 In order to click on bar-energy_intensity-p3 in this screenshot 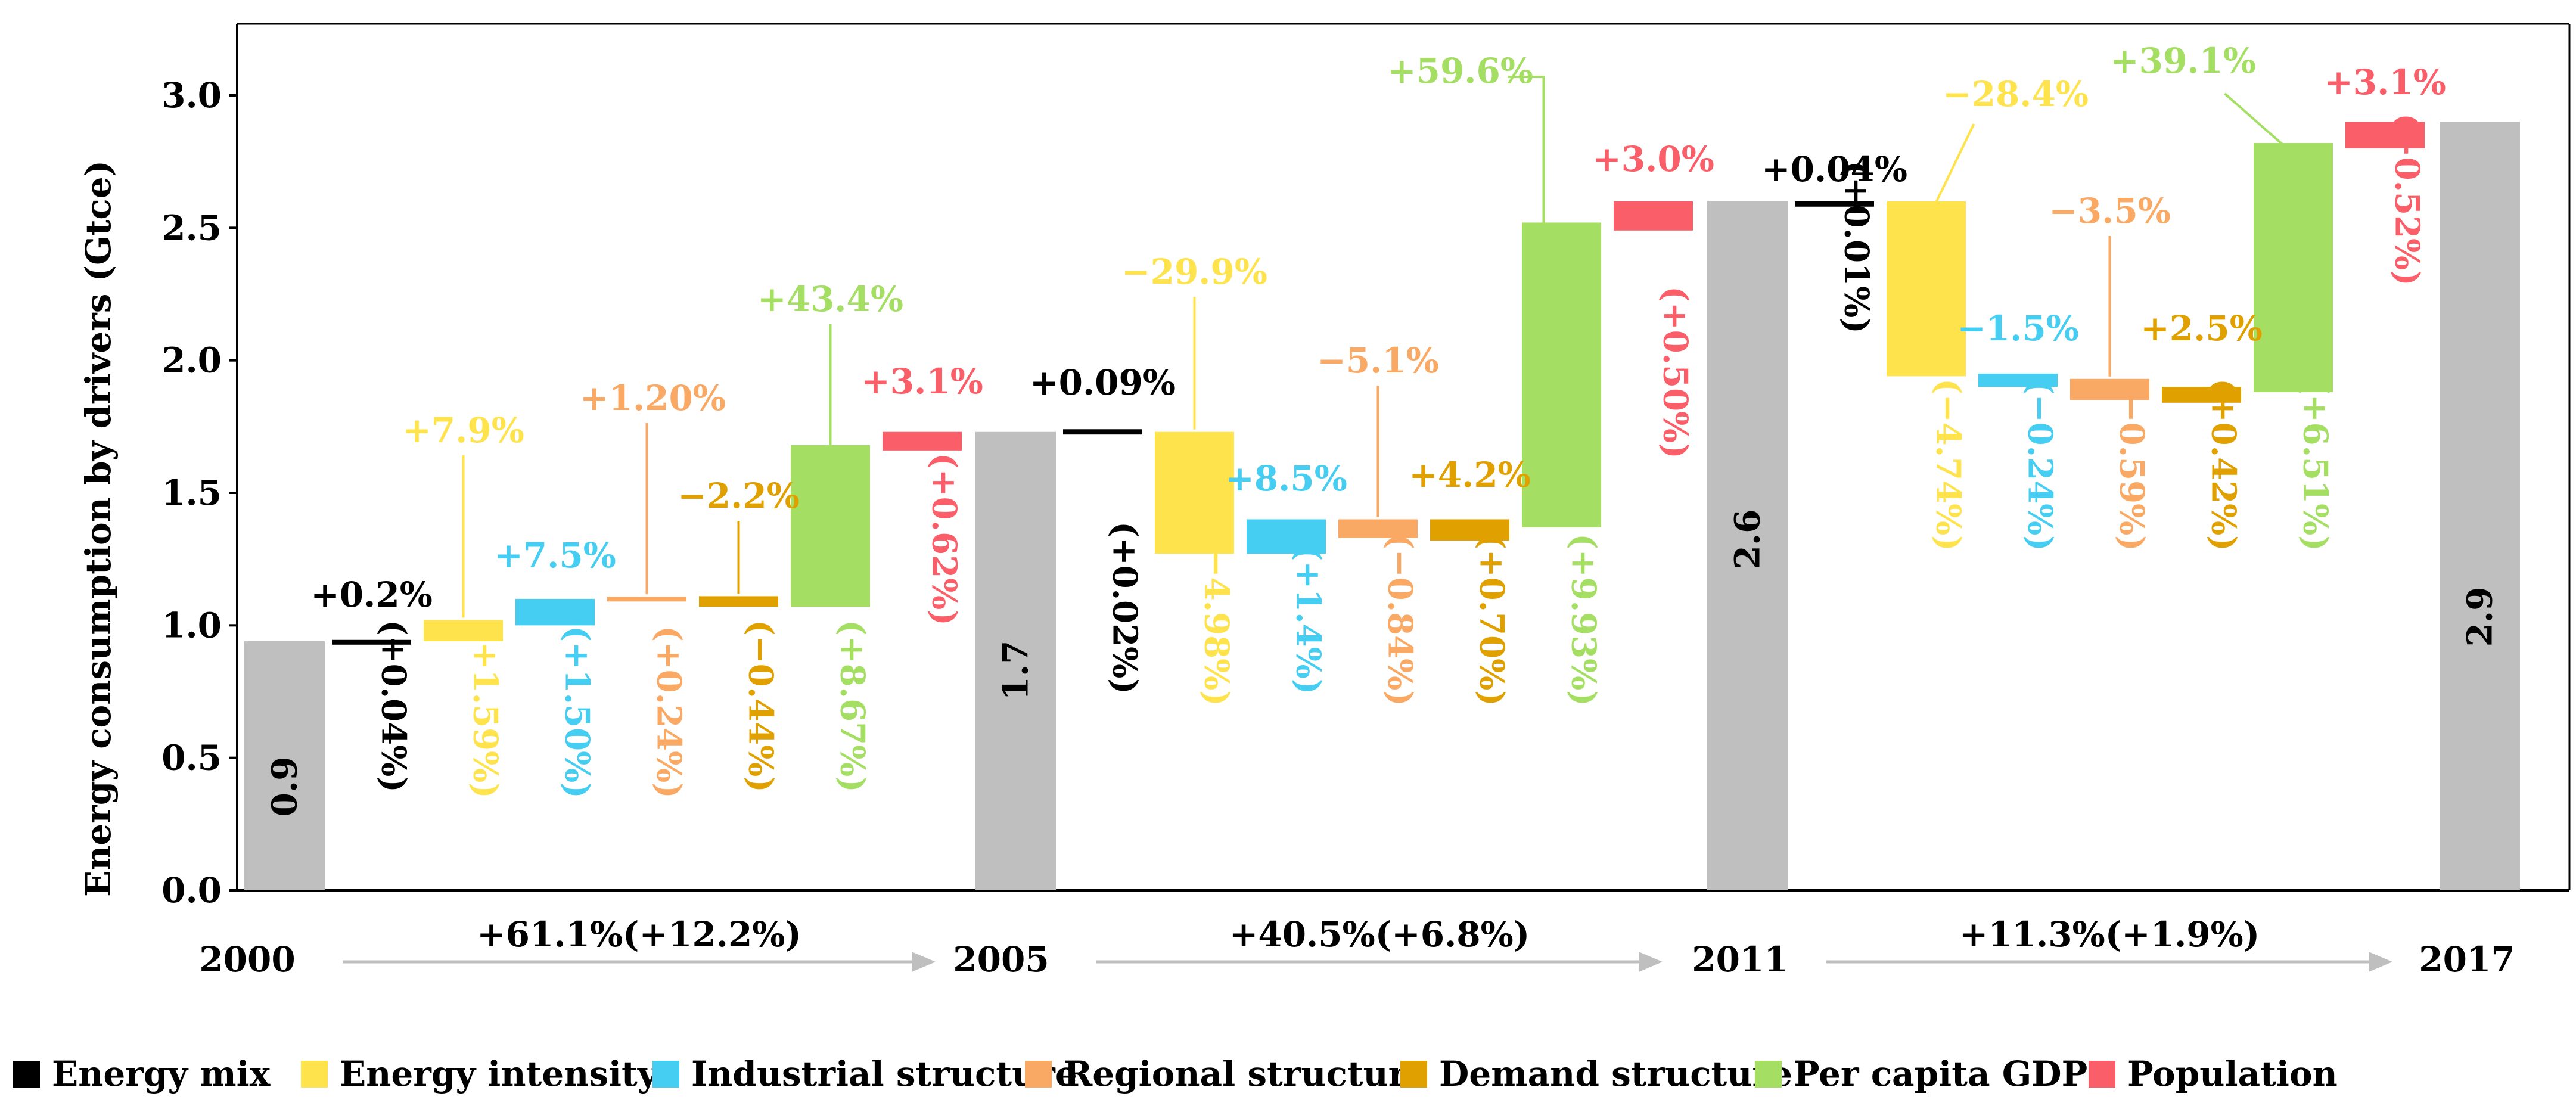, I will do `click(1926, 289)`.